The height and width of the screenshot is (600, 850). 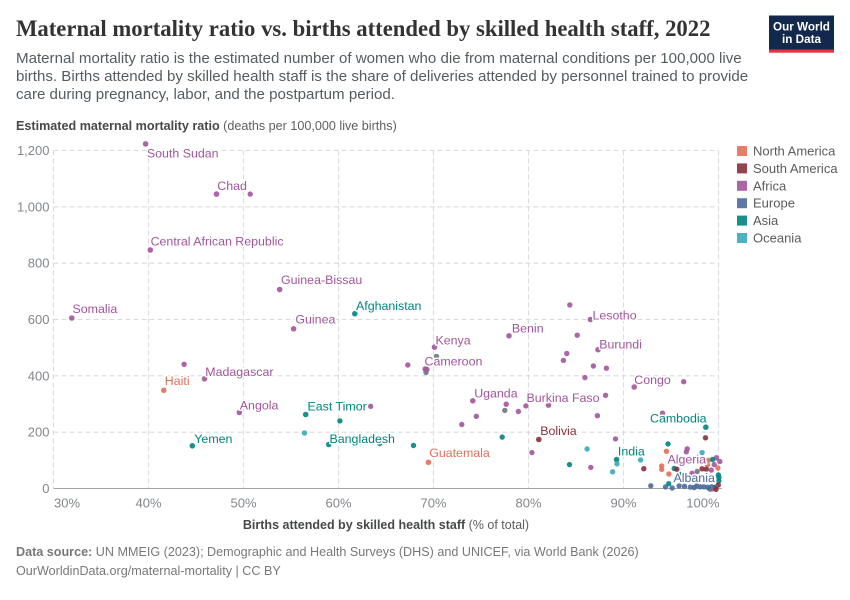 What do you see at coordinates (694, 478) in the screenshot?
I see `svg-text: Albania` at bounding box center [694, 478].